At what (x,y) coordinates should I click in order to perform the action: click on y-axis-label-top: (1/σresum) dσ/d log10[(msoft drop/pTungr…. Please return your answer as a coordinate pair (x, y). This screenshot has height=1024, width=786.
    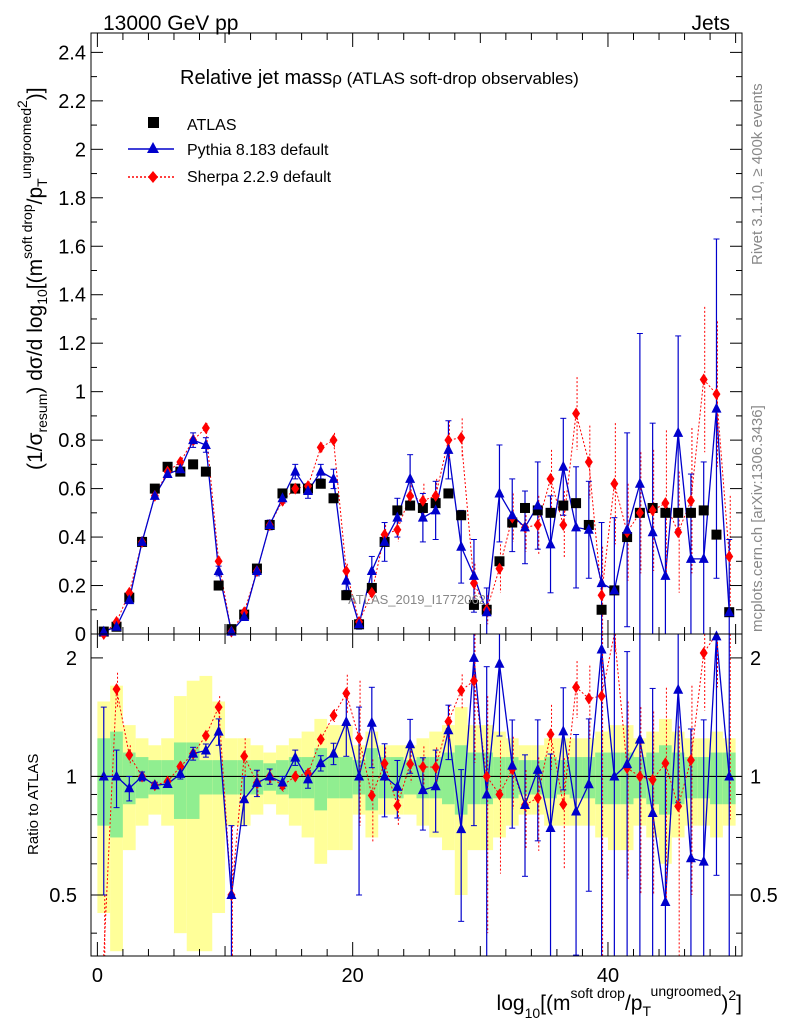
    Looking at the image, I should click on (32, 278).